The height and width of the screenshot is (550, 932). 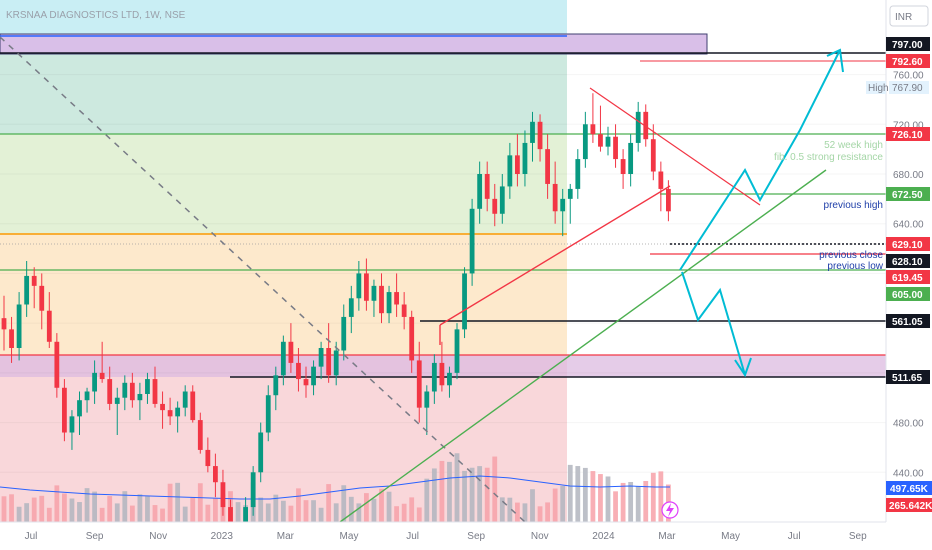 I want to click on price-label-8: 561.05, so click(x=907, y=322).